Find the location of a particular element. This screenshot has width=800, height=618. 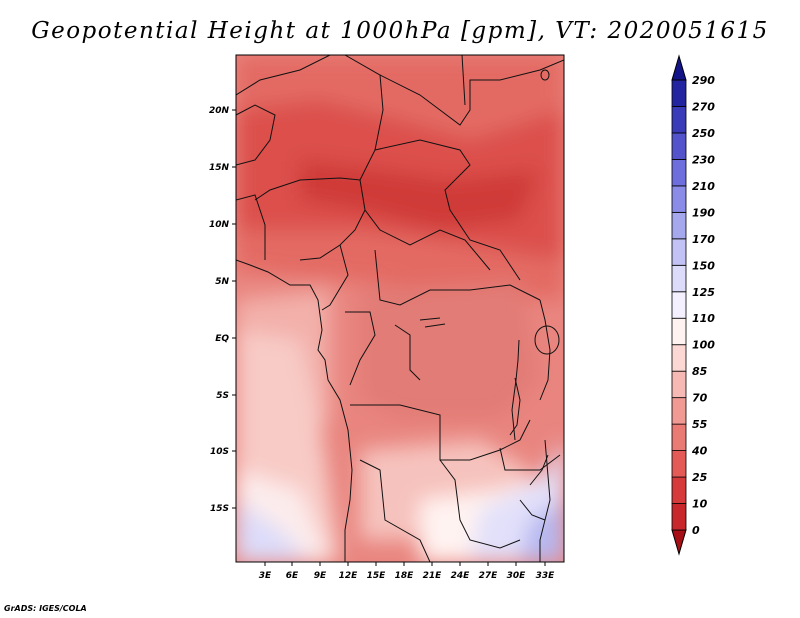

lon-label: 6E is located at coordinates (292, 576).